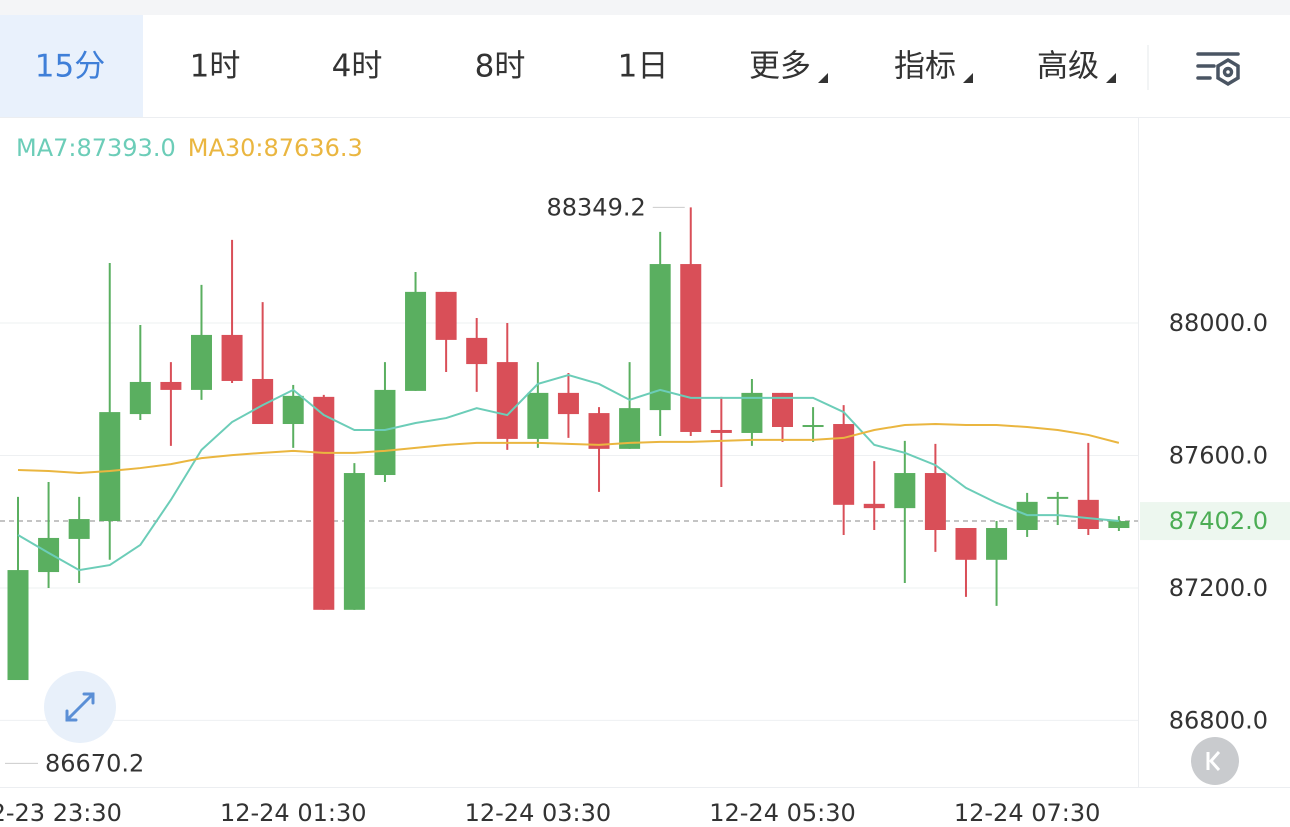  I want to click on x-tick-label: 12-23 23:30, so click(61, 813).